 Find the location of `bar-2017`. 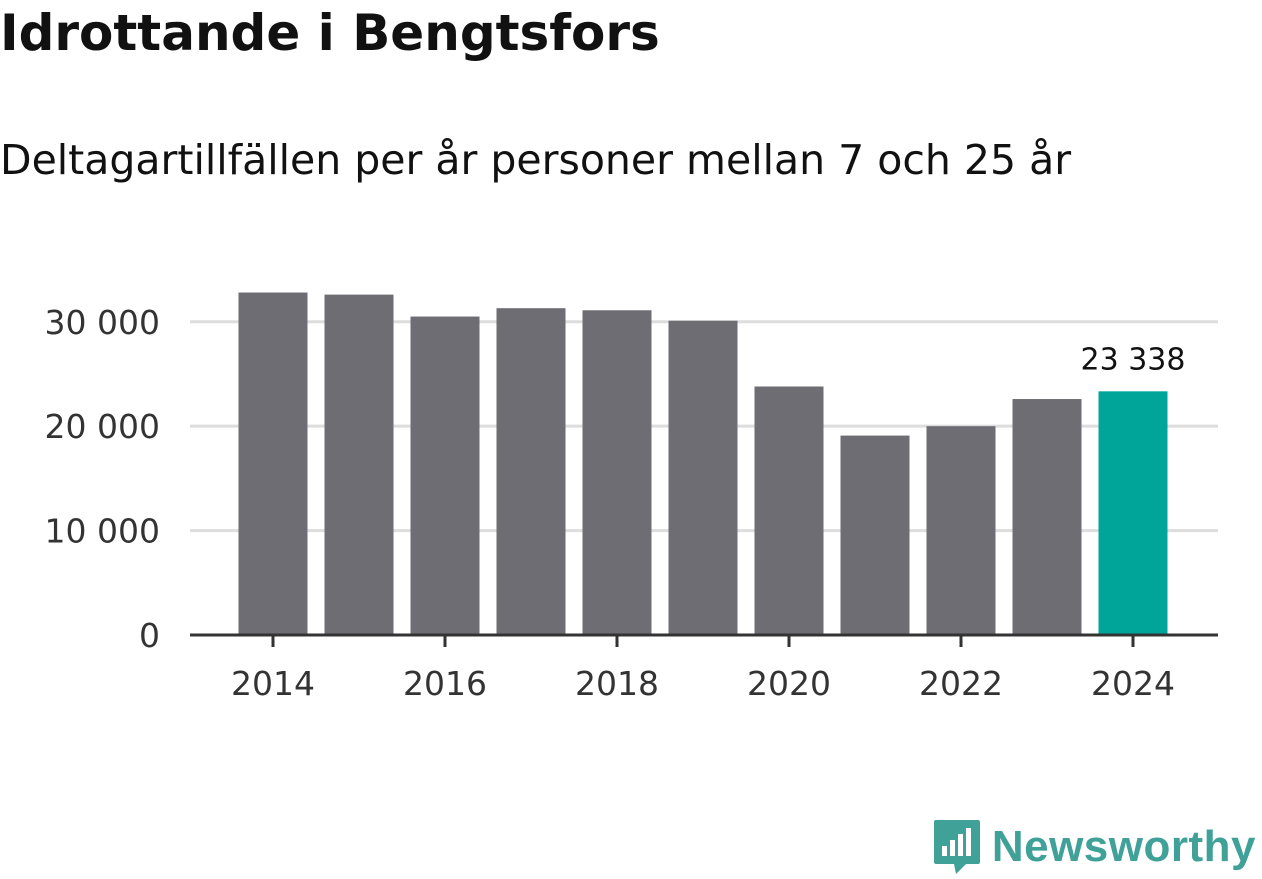

bar-2017 is located at coordinates (531, 471).